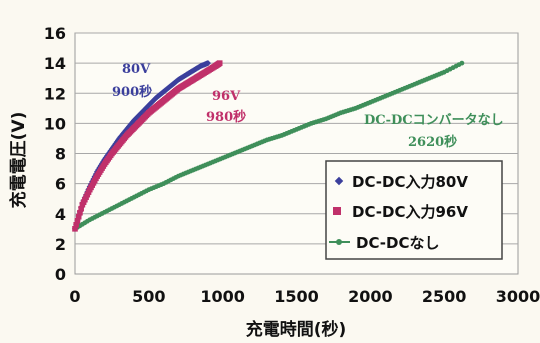  Describe the element at coordinates (432, 142) in the screenshot. I see `annotation-no-dcdc-line2: 2620秒` at that location.